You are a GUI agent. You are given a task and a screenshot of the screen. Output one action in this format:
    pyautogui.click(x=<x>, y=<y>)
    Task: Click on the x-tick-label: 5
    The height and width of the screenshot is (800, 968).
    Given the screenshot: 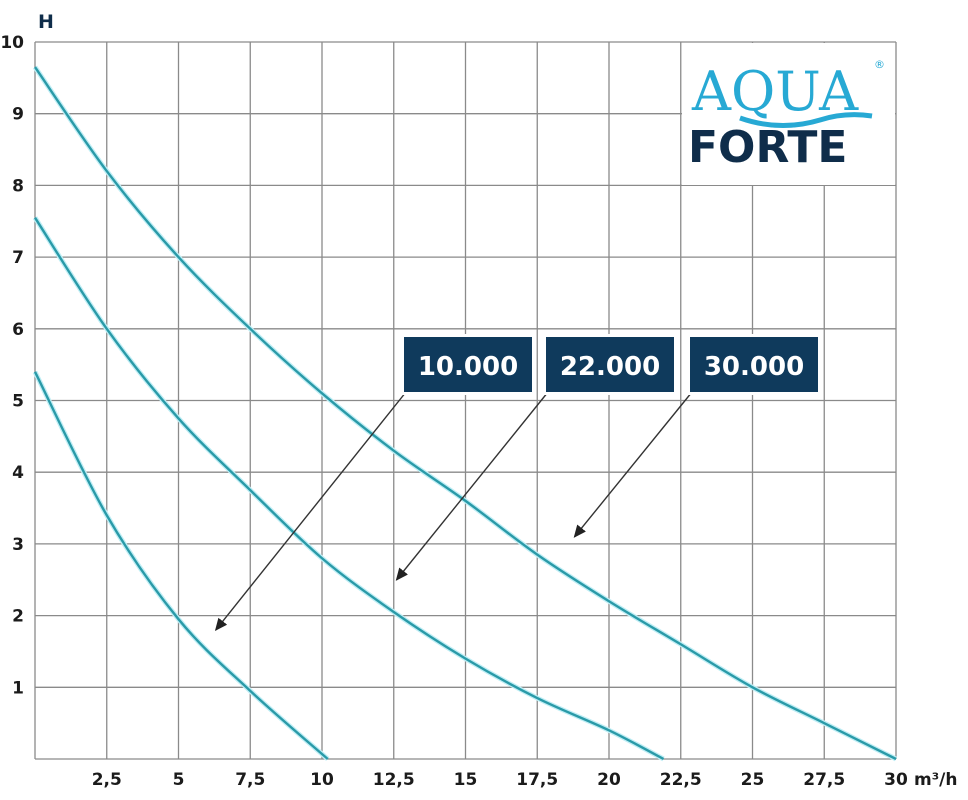 What is the action you would take?
    pyautogui.click(x=179, y=780)
    